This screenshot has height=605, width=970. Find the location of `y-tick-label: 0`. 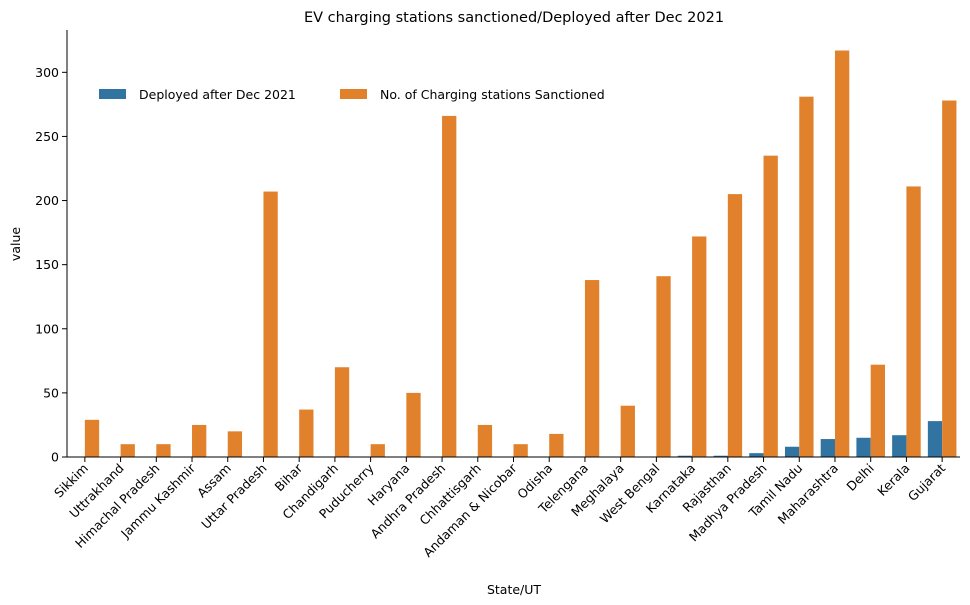

y-tick-label: 0 is located at coordinates (55, 457).